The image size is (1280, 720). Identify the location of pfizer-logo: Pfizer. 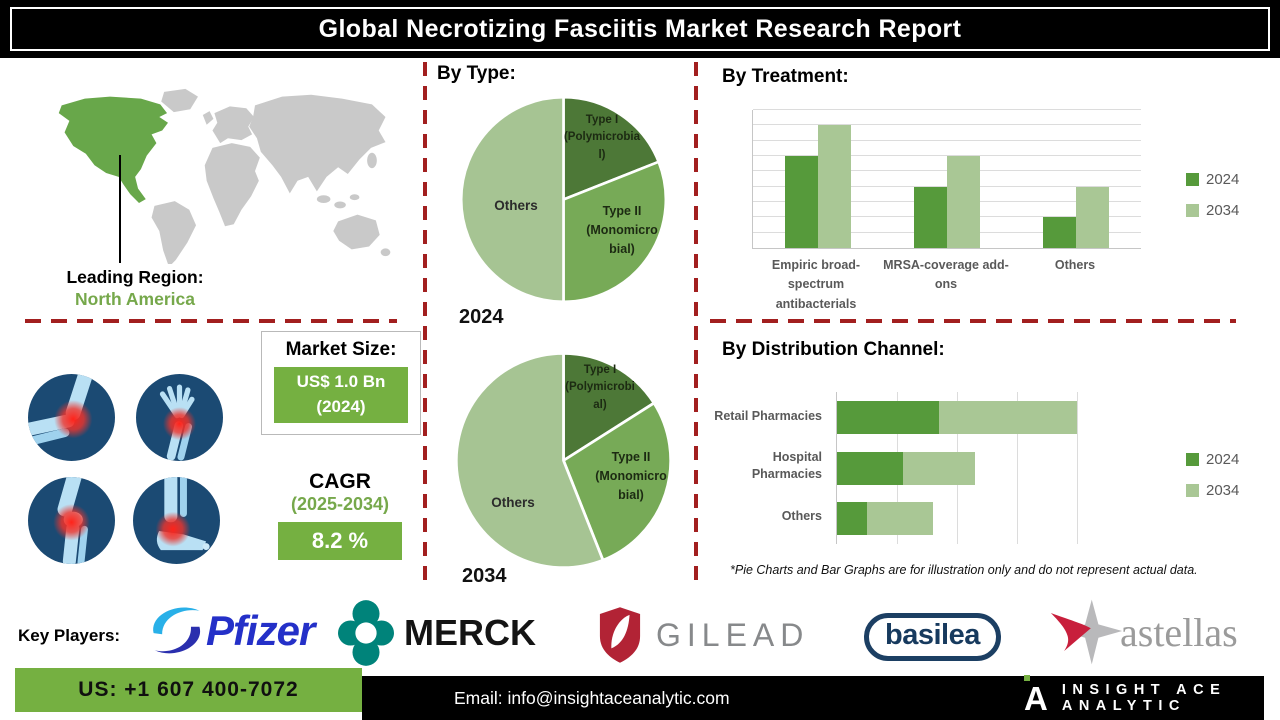
(228, 631).